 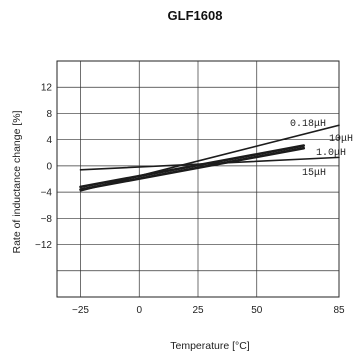 I want to click on x-tick-label: 0, so click(x=139, y=310).